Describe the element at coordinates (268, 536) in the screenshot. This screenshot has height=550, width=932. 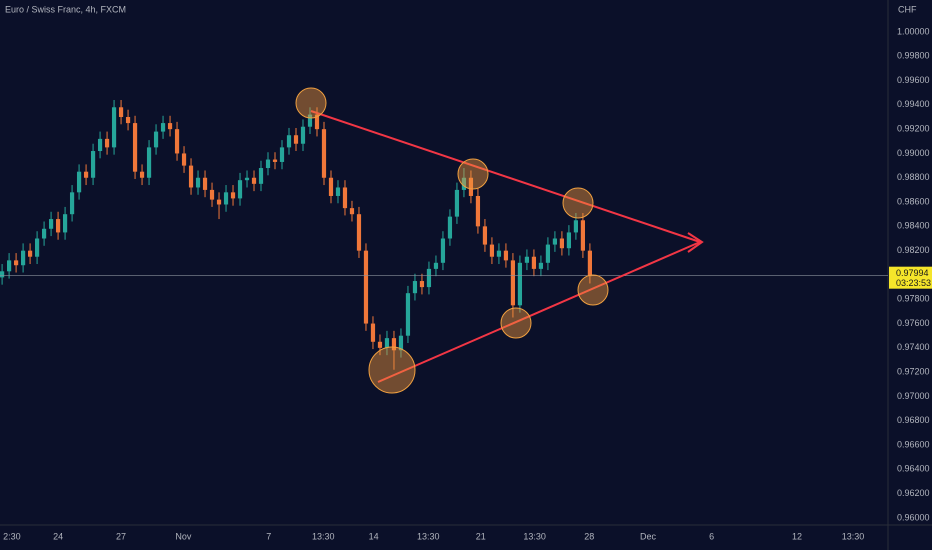
I see `x-tick-label: 7` at that location.